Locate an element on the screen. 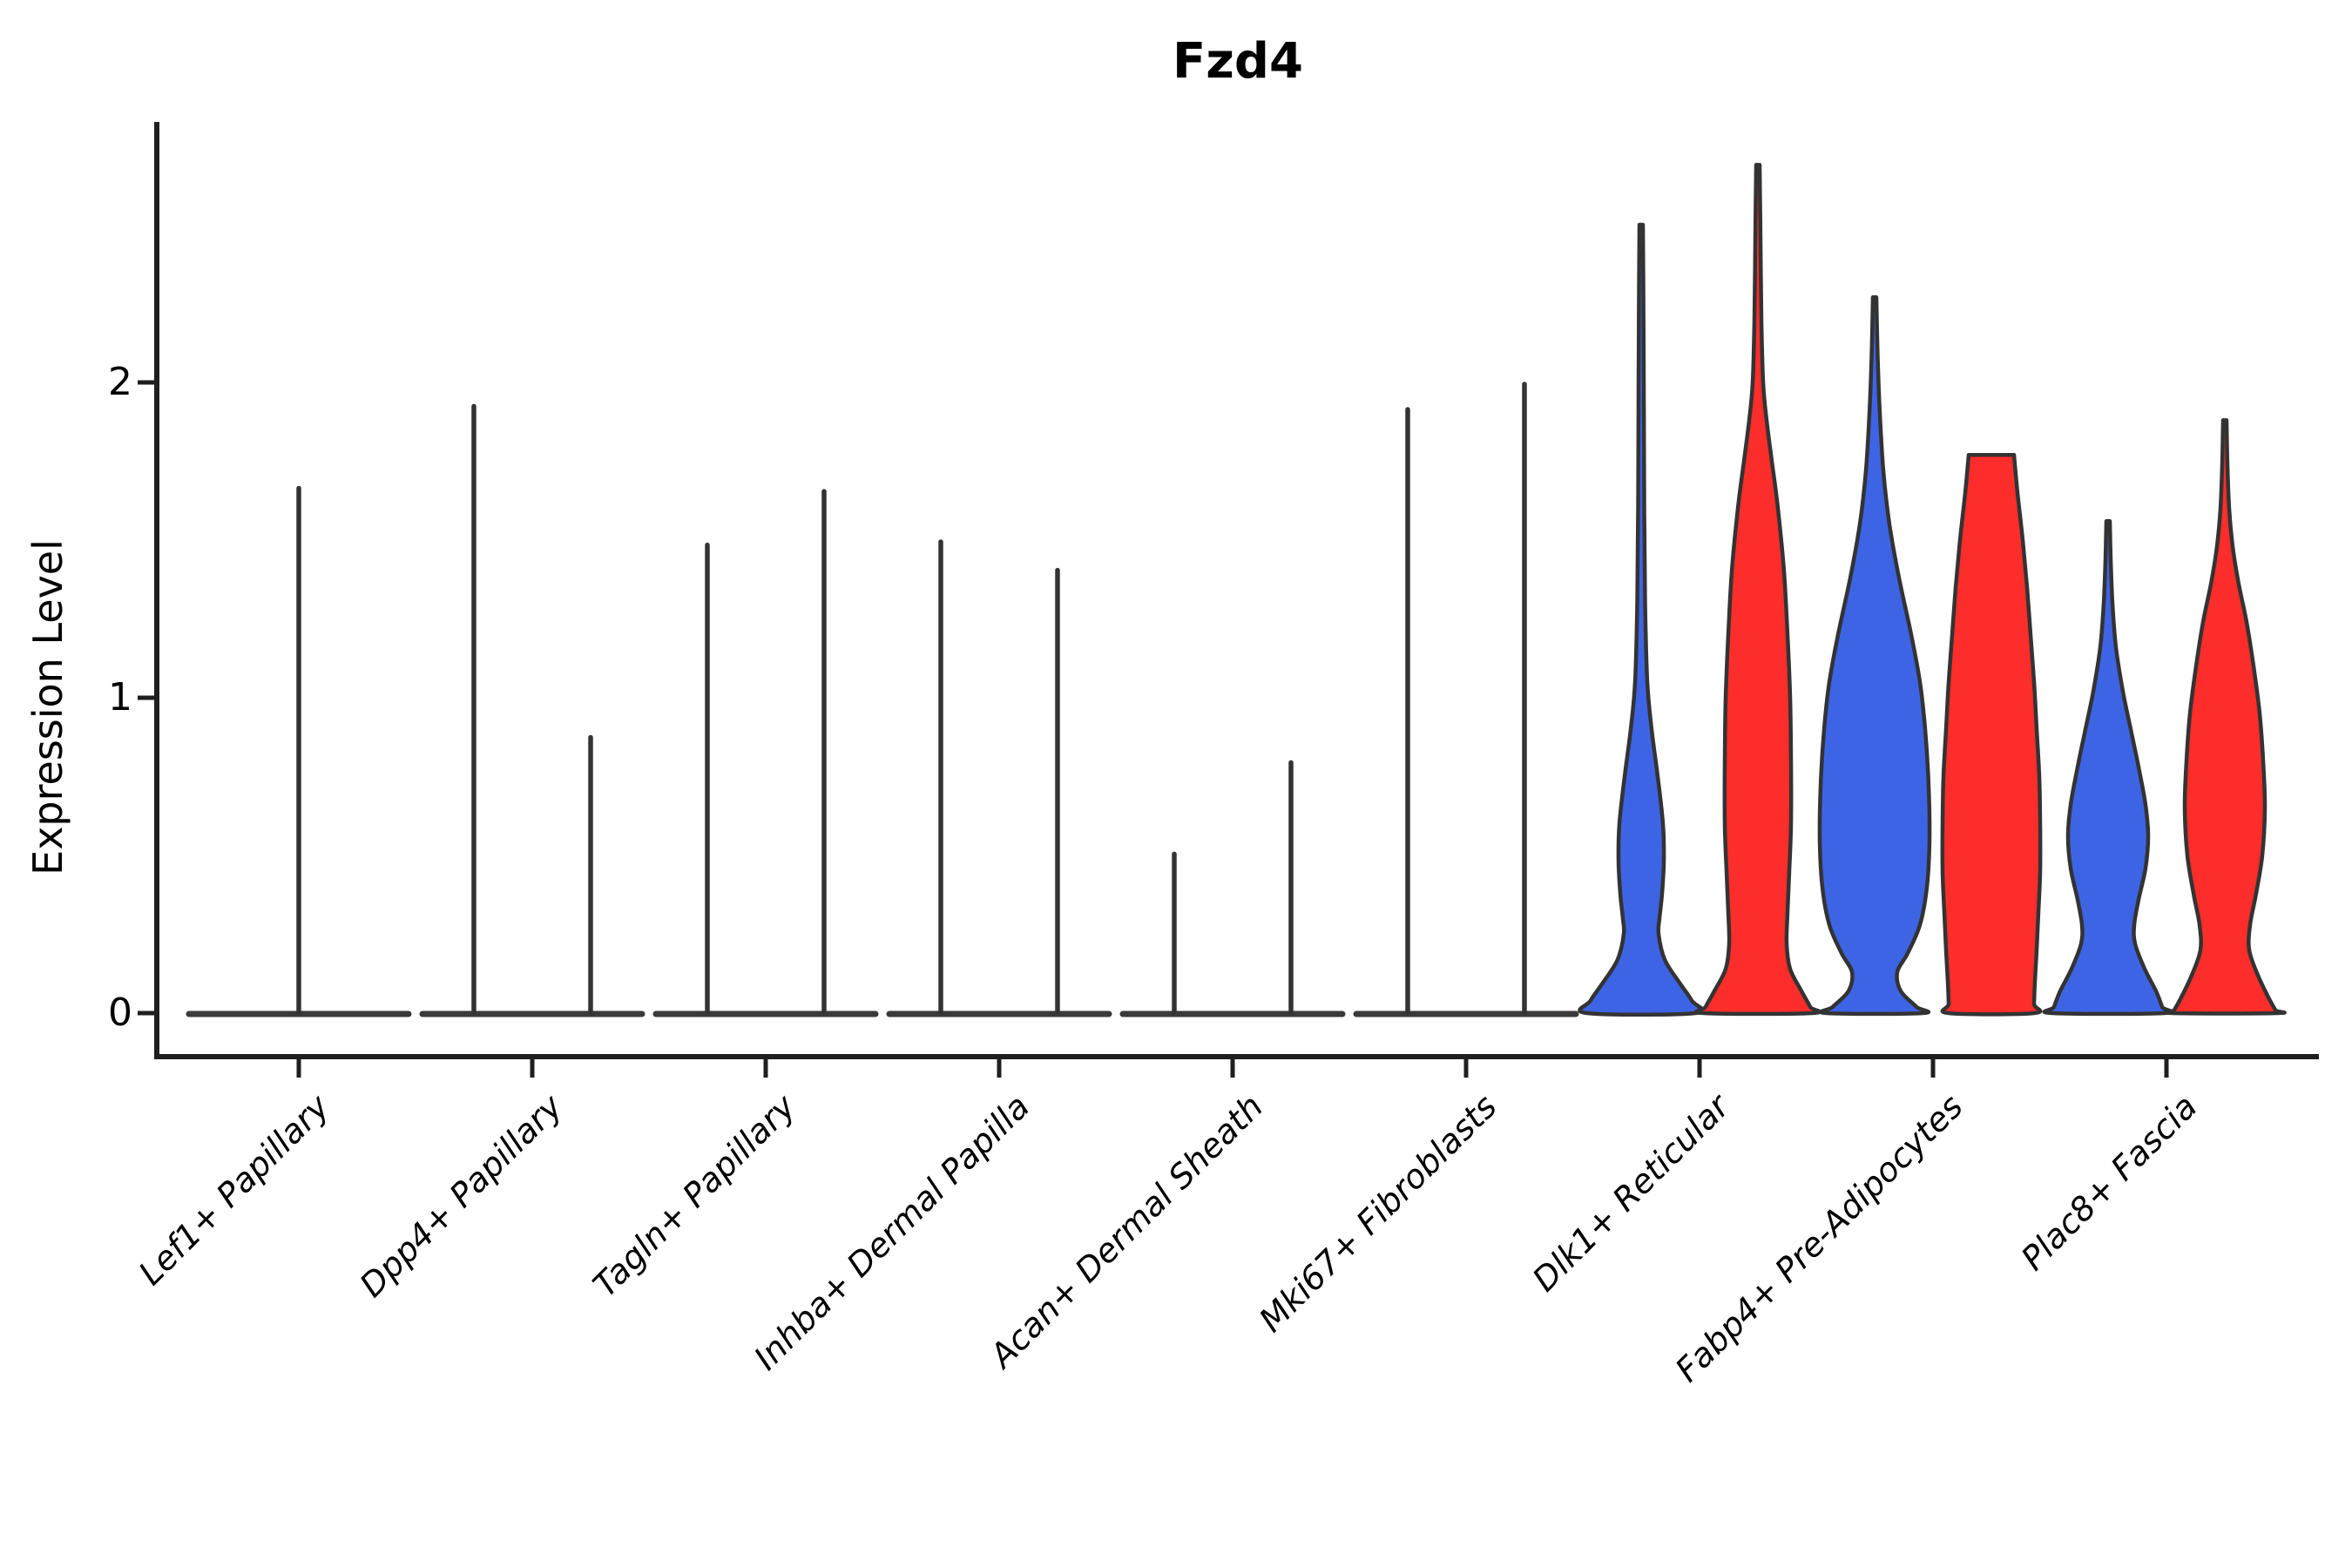  violin-plac8-fascia-red is located at coordinates (2225, 717).